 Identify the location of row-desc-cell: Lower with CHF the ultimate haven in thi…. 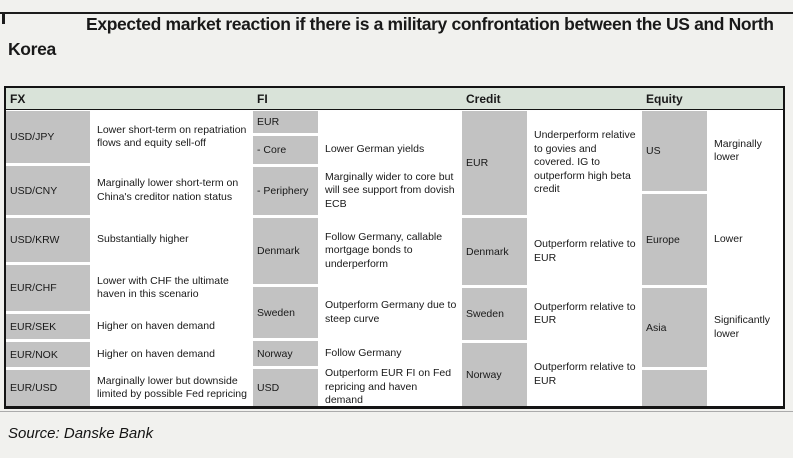
(171, 288).